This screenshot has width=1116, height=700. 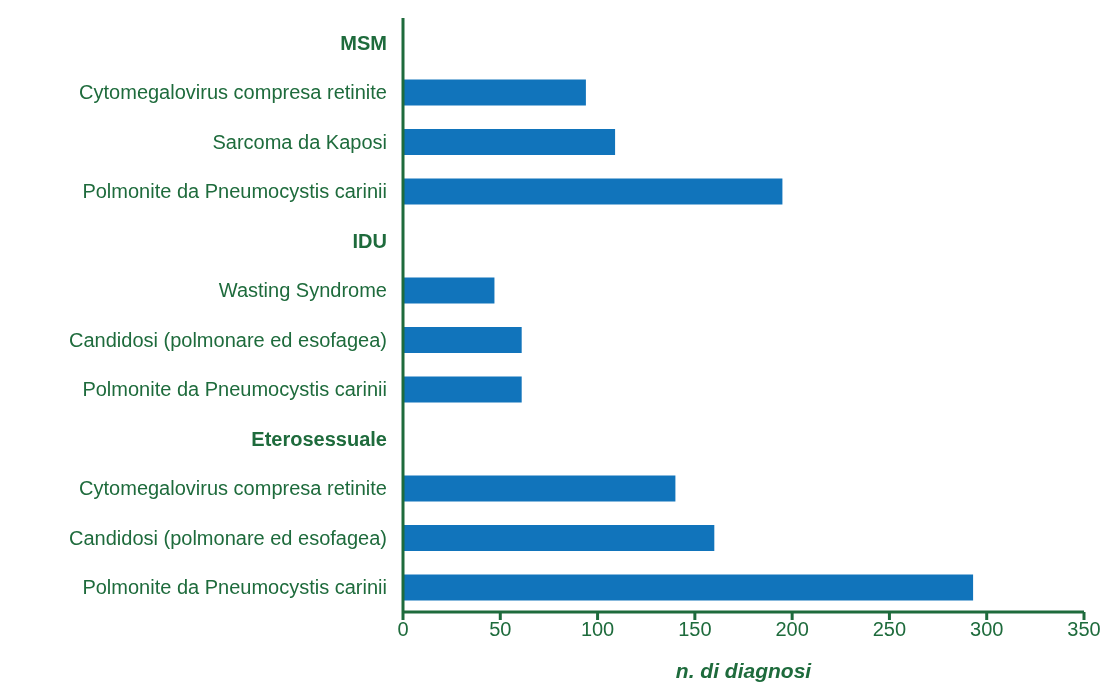 I want to click on x-tick-label: 200, so click(x=792, y=629).